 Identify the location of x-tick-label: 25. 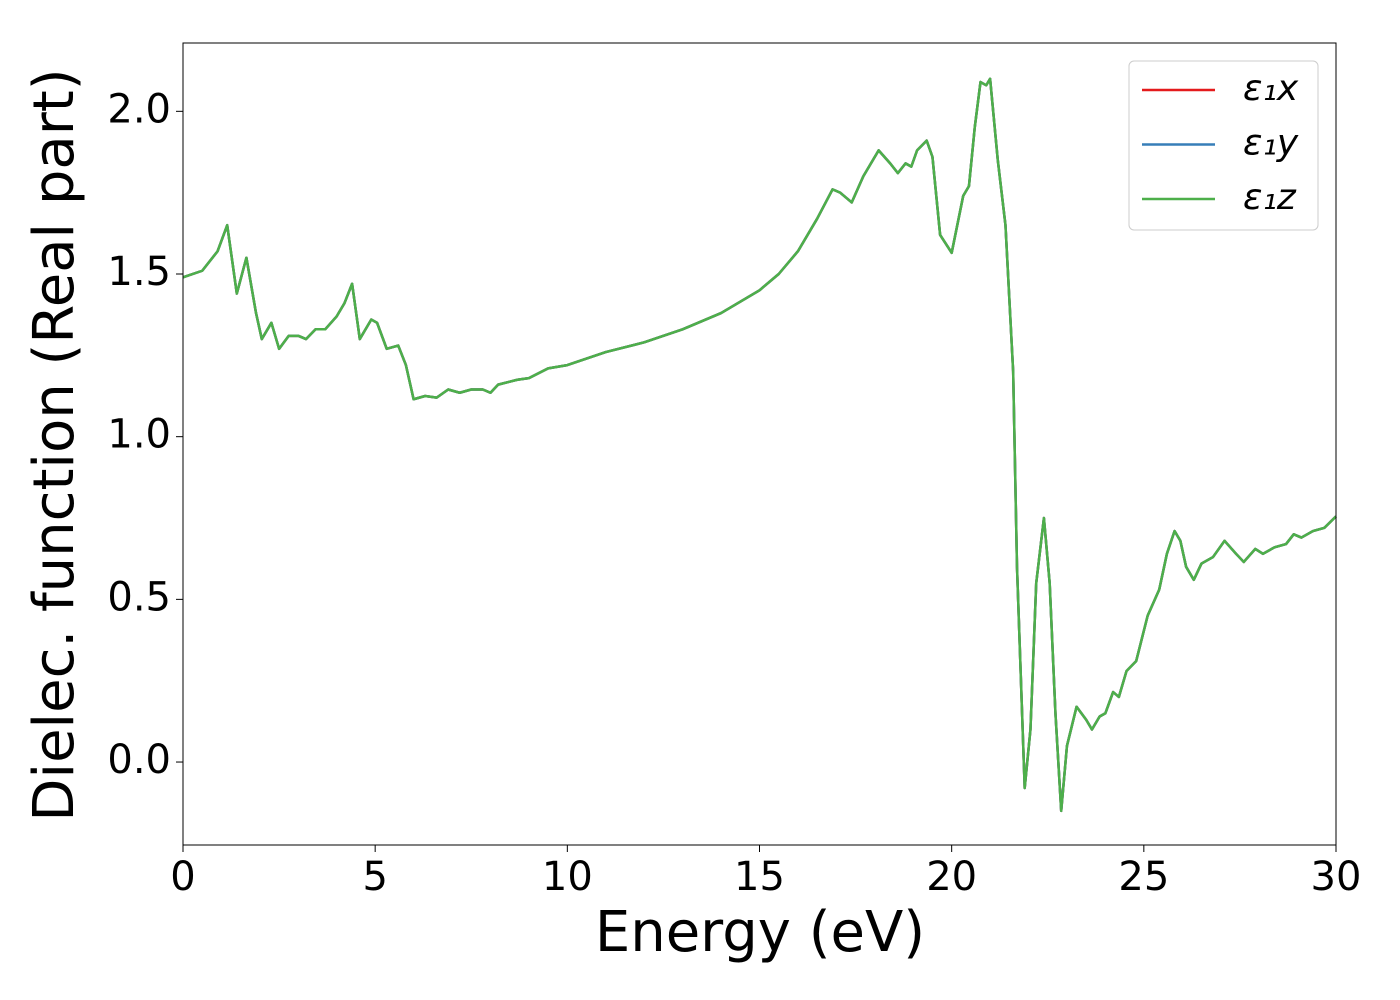
(1143, 877).